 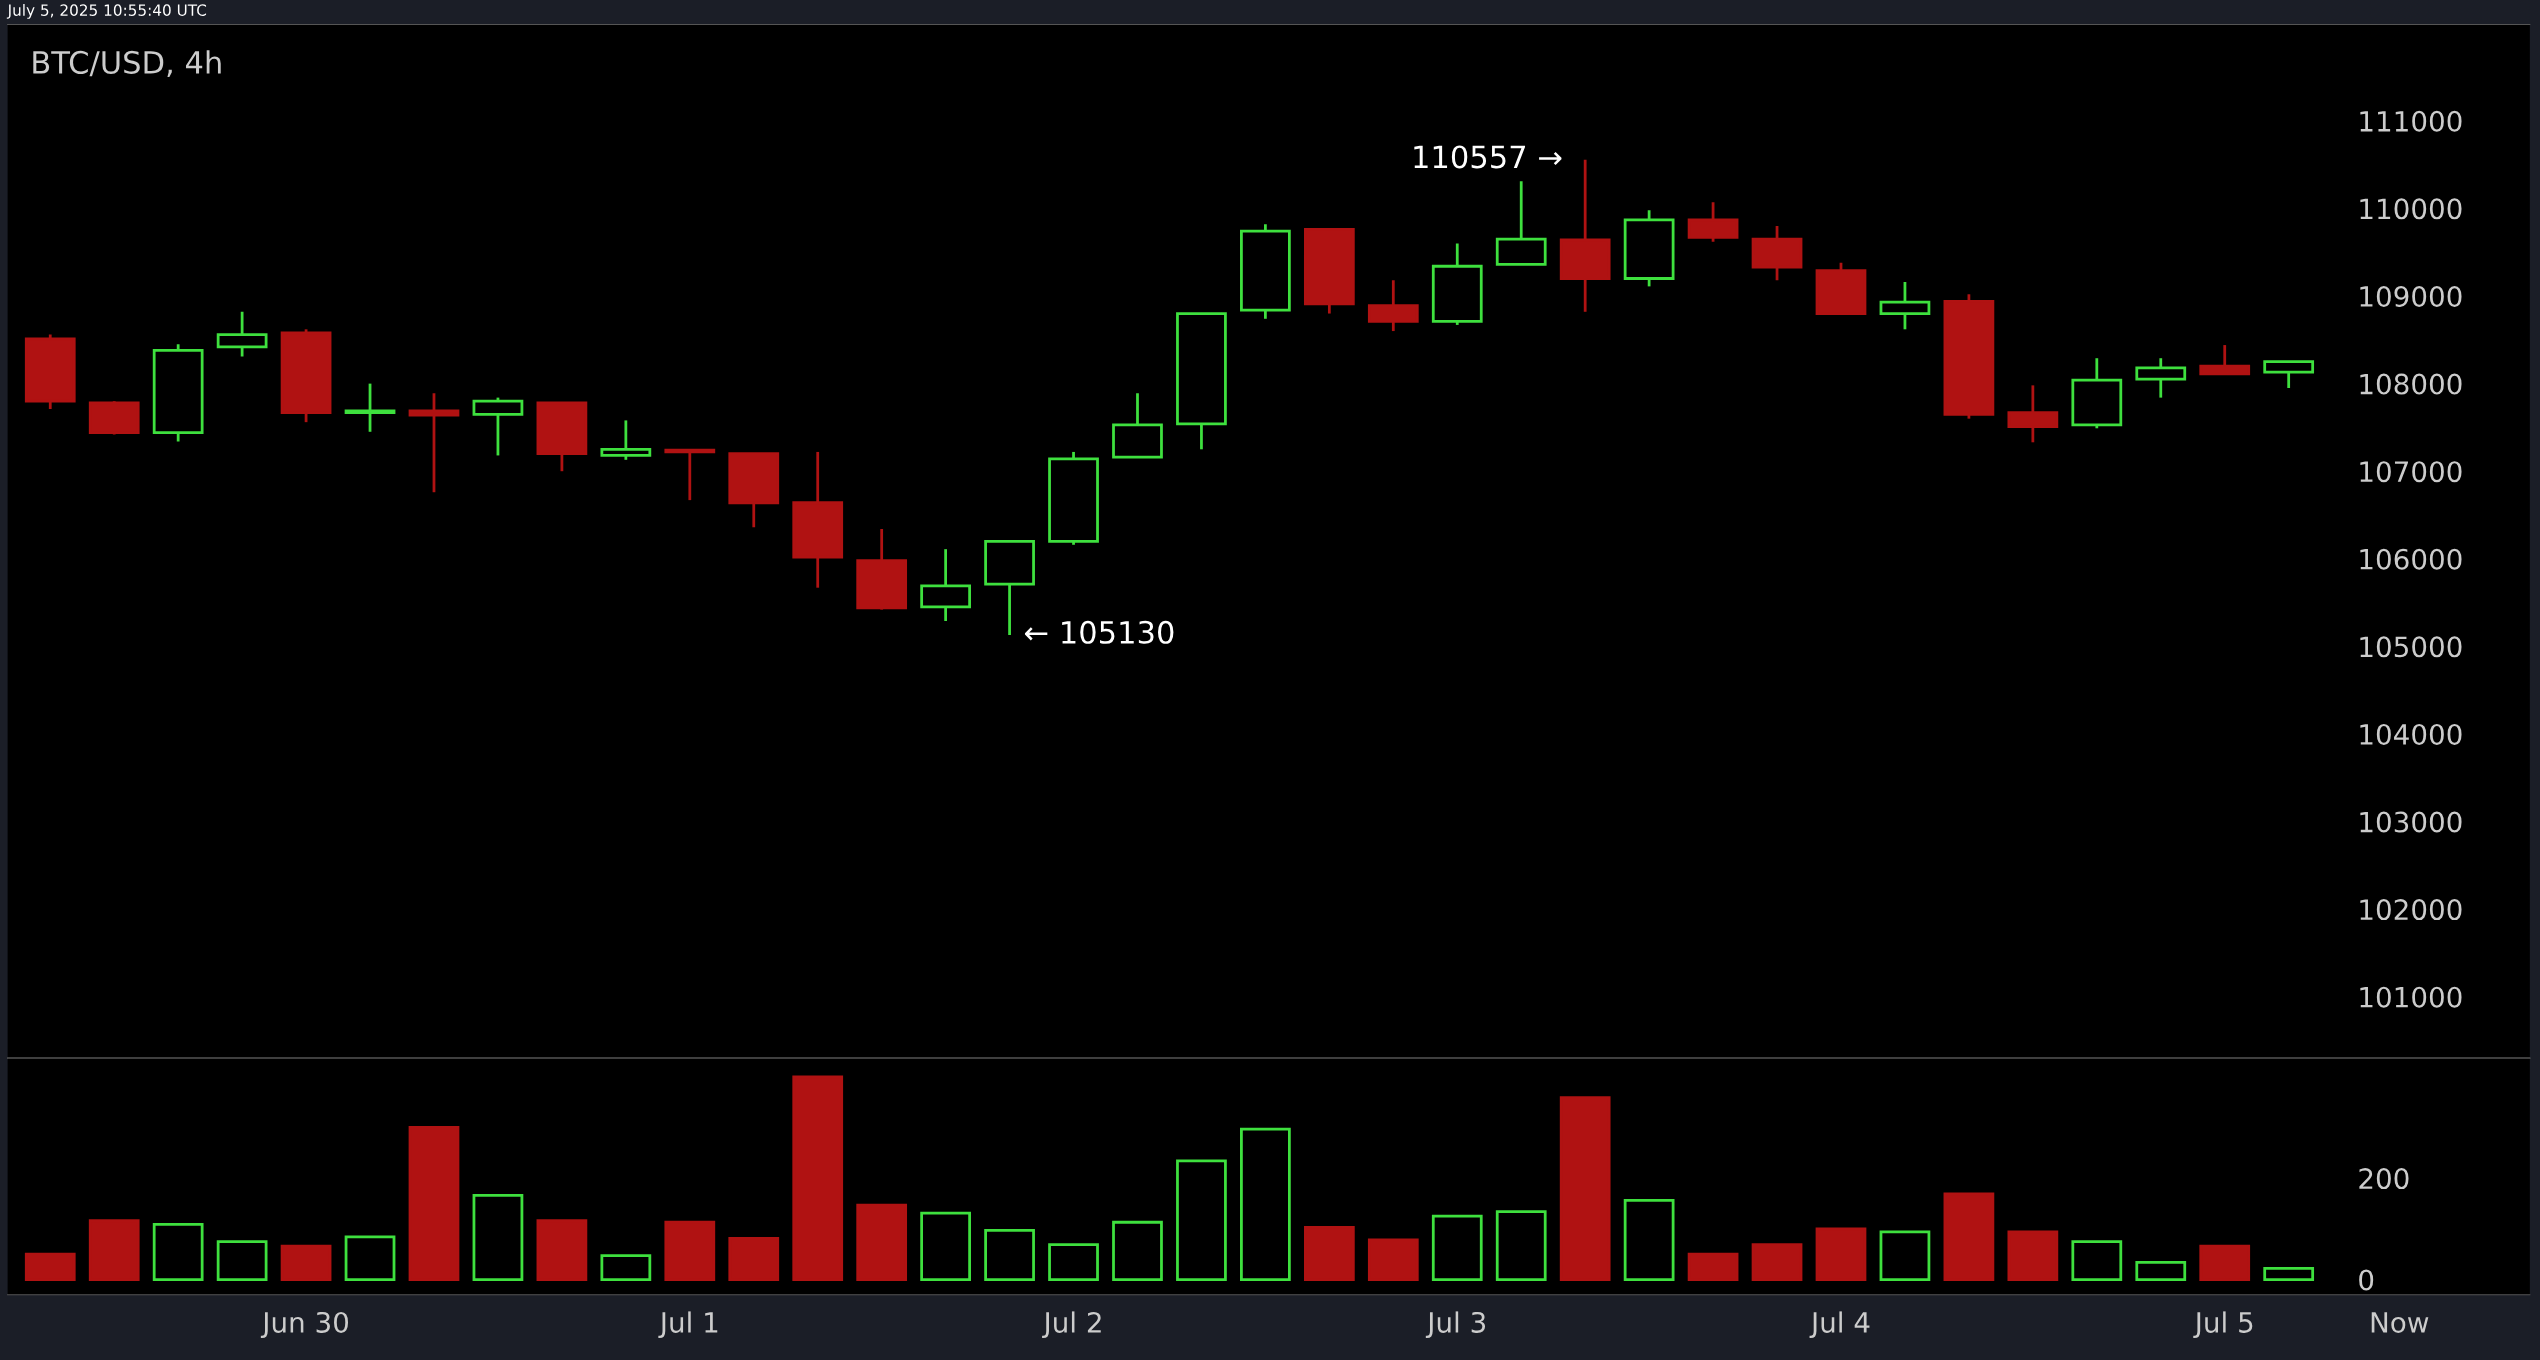 I want to click on annotation: 110557 →, so click(x=1488, y=157).